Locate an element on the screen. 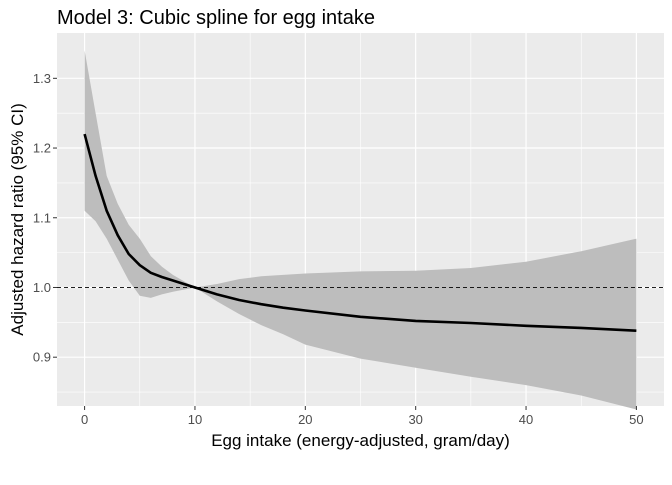 Image resolution: width=672 pixels, height=485 pixels. chart-title: Model 3: Cubic spline for egg intake is located at coordinates (216, 18).